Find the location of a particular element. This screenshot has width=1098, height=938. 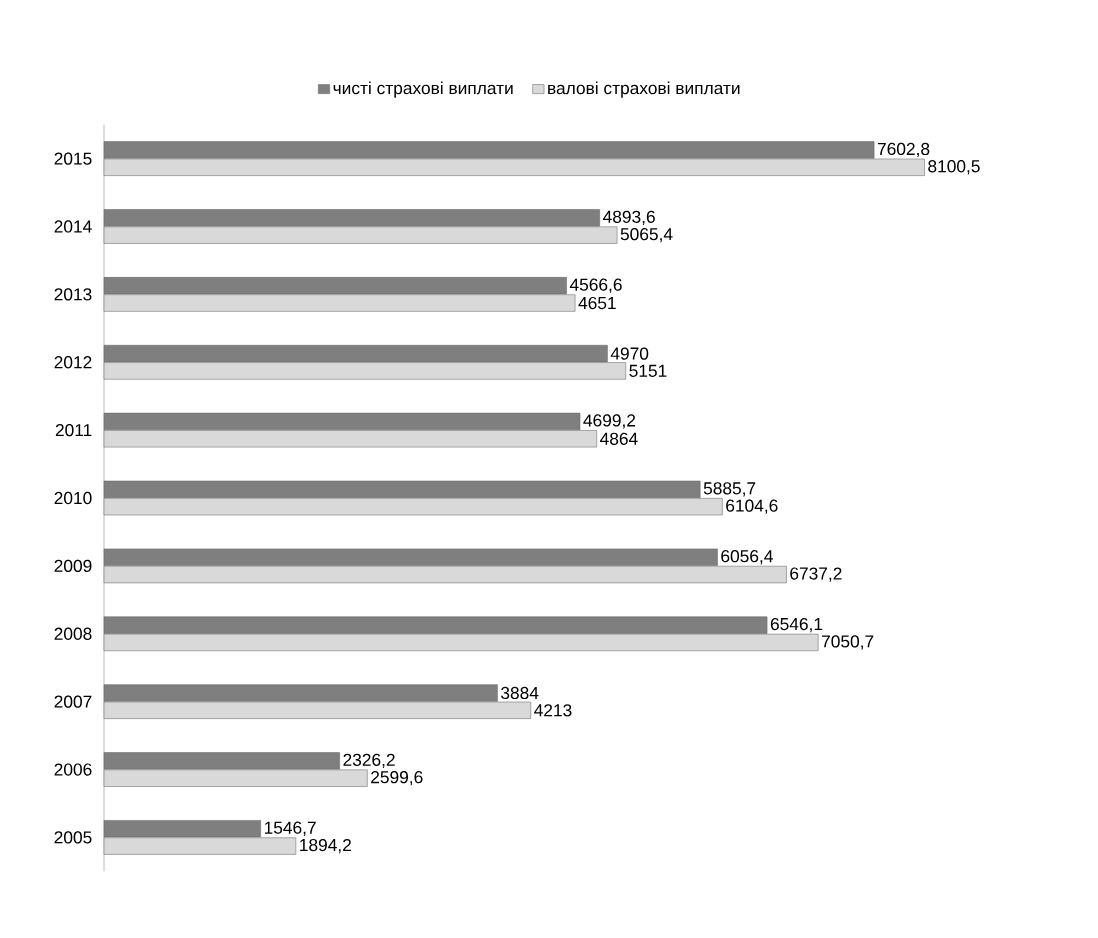

legend-label: чисті страхові виплати is located at coordinates (423, 89).